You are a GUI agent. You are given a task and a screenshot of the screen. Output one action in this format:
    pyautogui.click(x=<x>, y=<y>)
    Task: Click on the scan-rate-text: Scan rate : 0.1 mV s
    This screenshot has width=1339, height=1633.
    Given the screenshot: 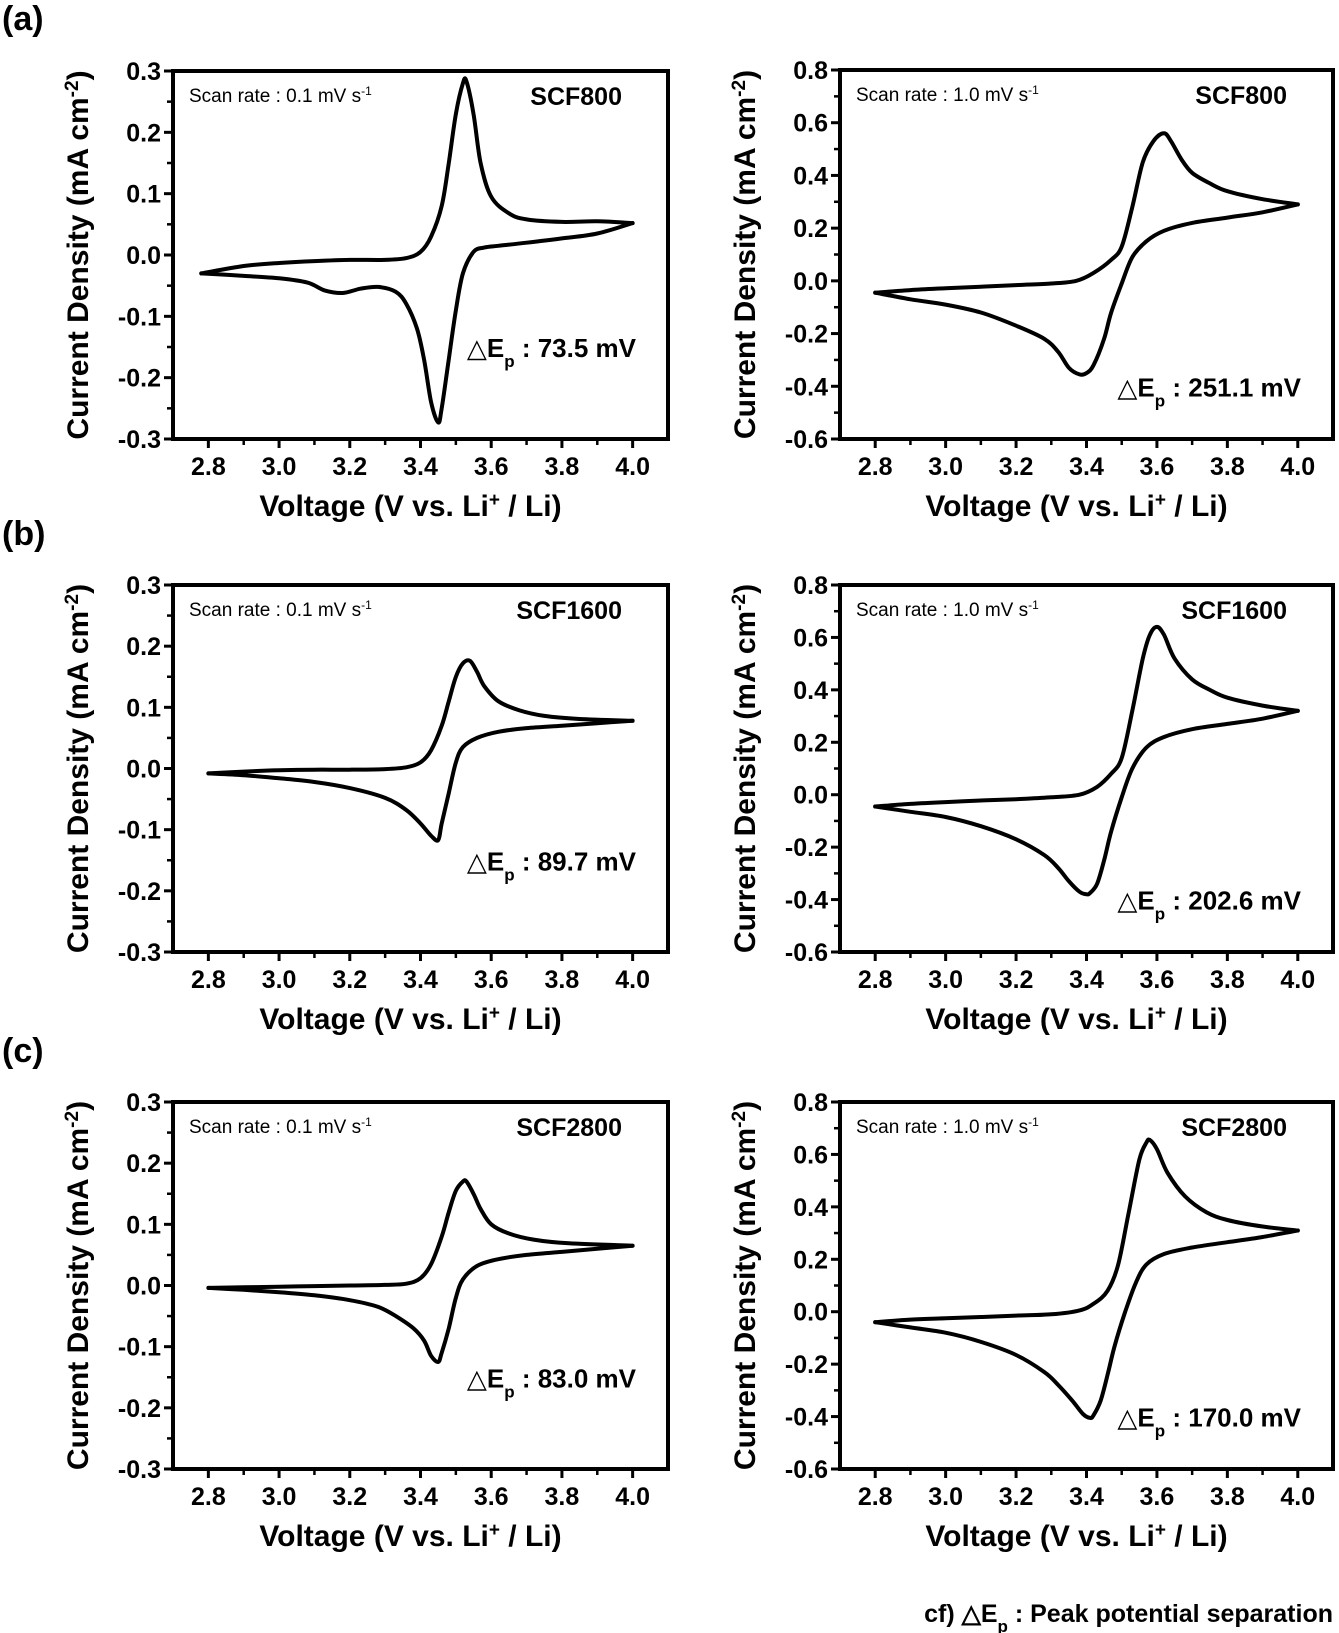 What is the action you would take?
    pyautogui.click(x=275, y=610)
    